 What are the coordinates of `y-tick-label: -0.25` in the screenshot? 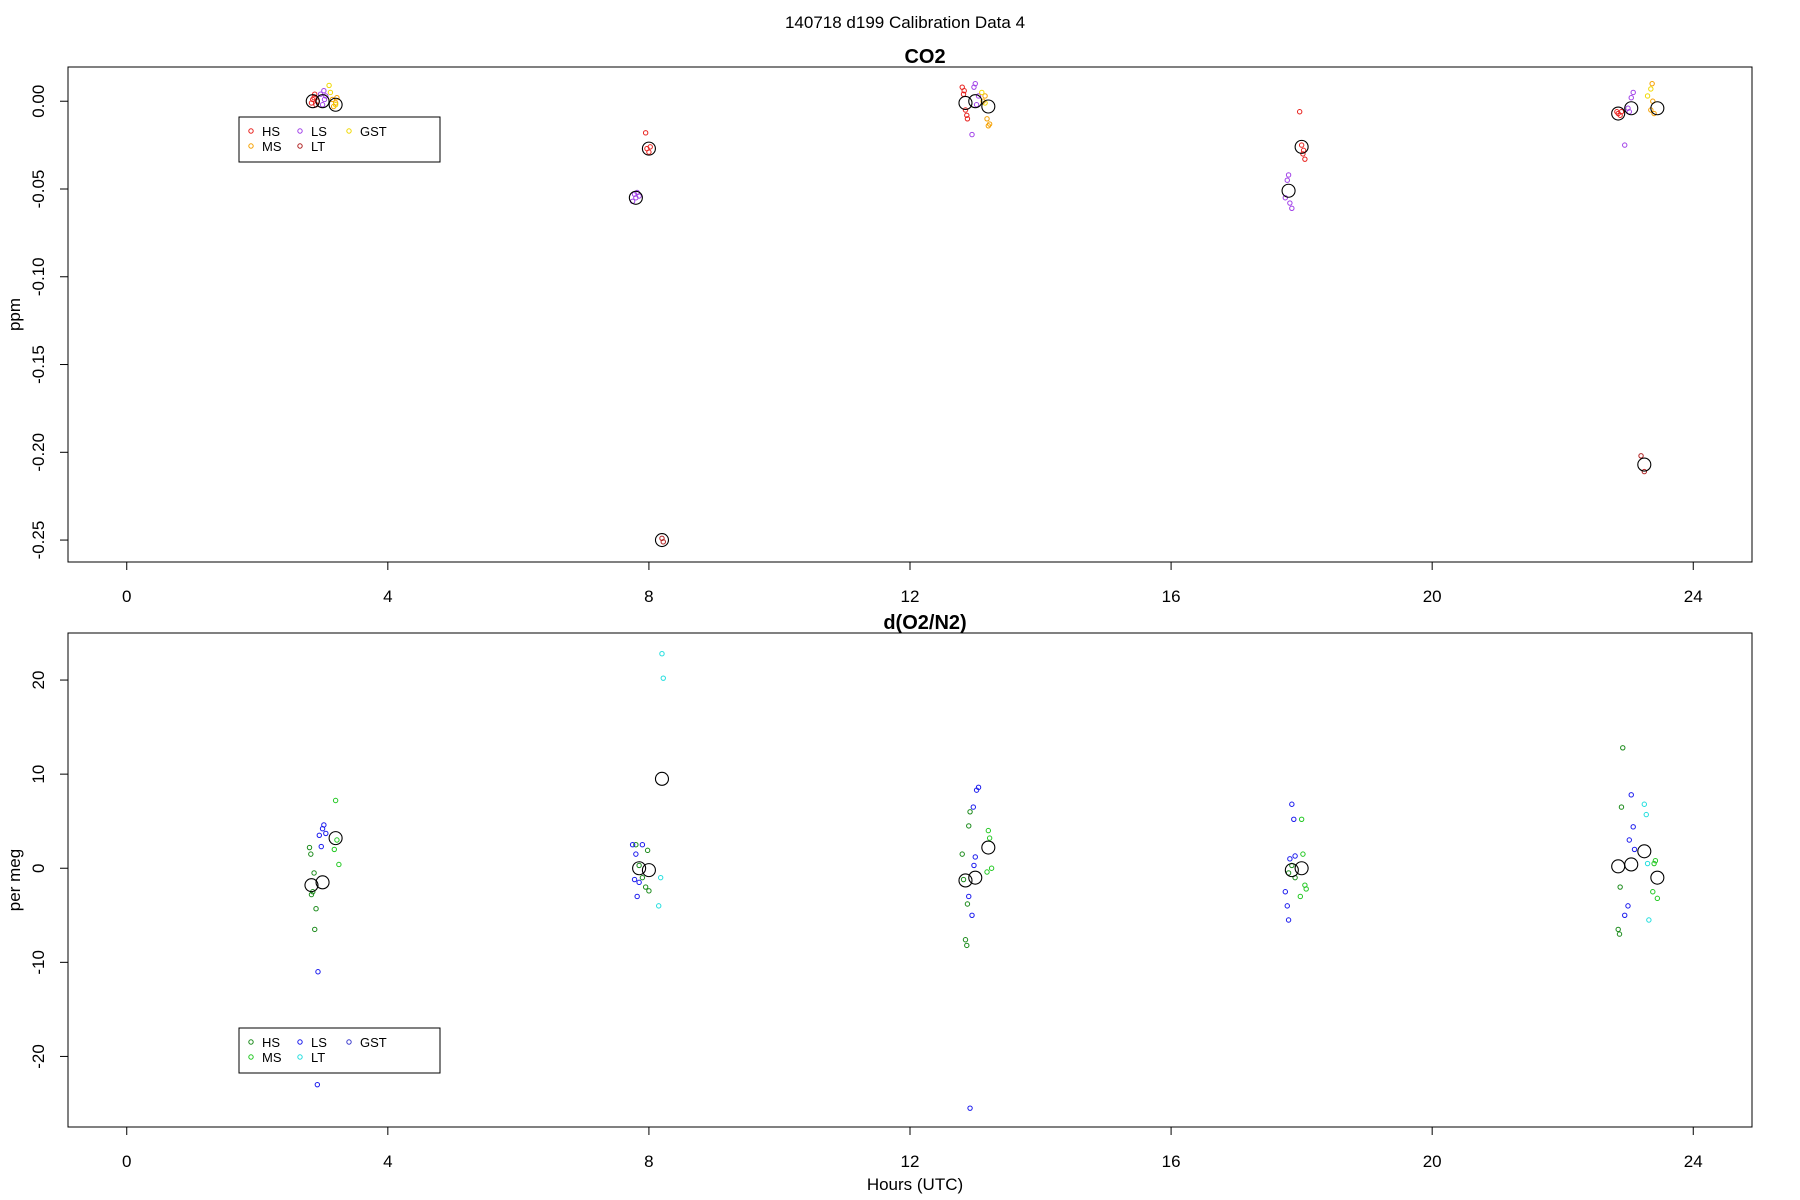 It's located at (38, 540).